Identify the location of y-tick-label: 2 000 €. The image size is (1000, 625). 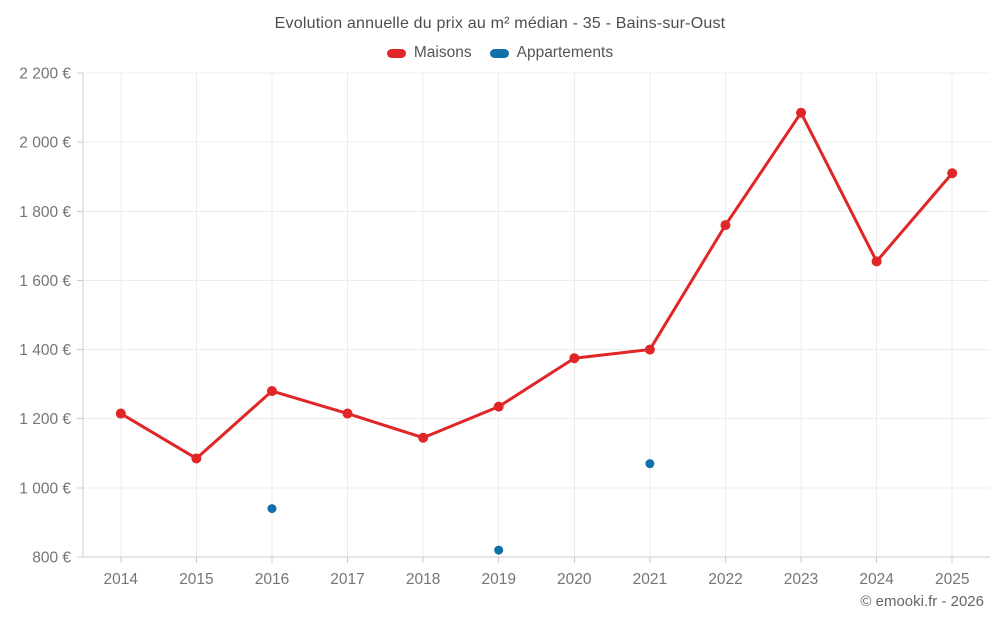
(45, 143).